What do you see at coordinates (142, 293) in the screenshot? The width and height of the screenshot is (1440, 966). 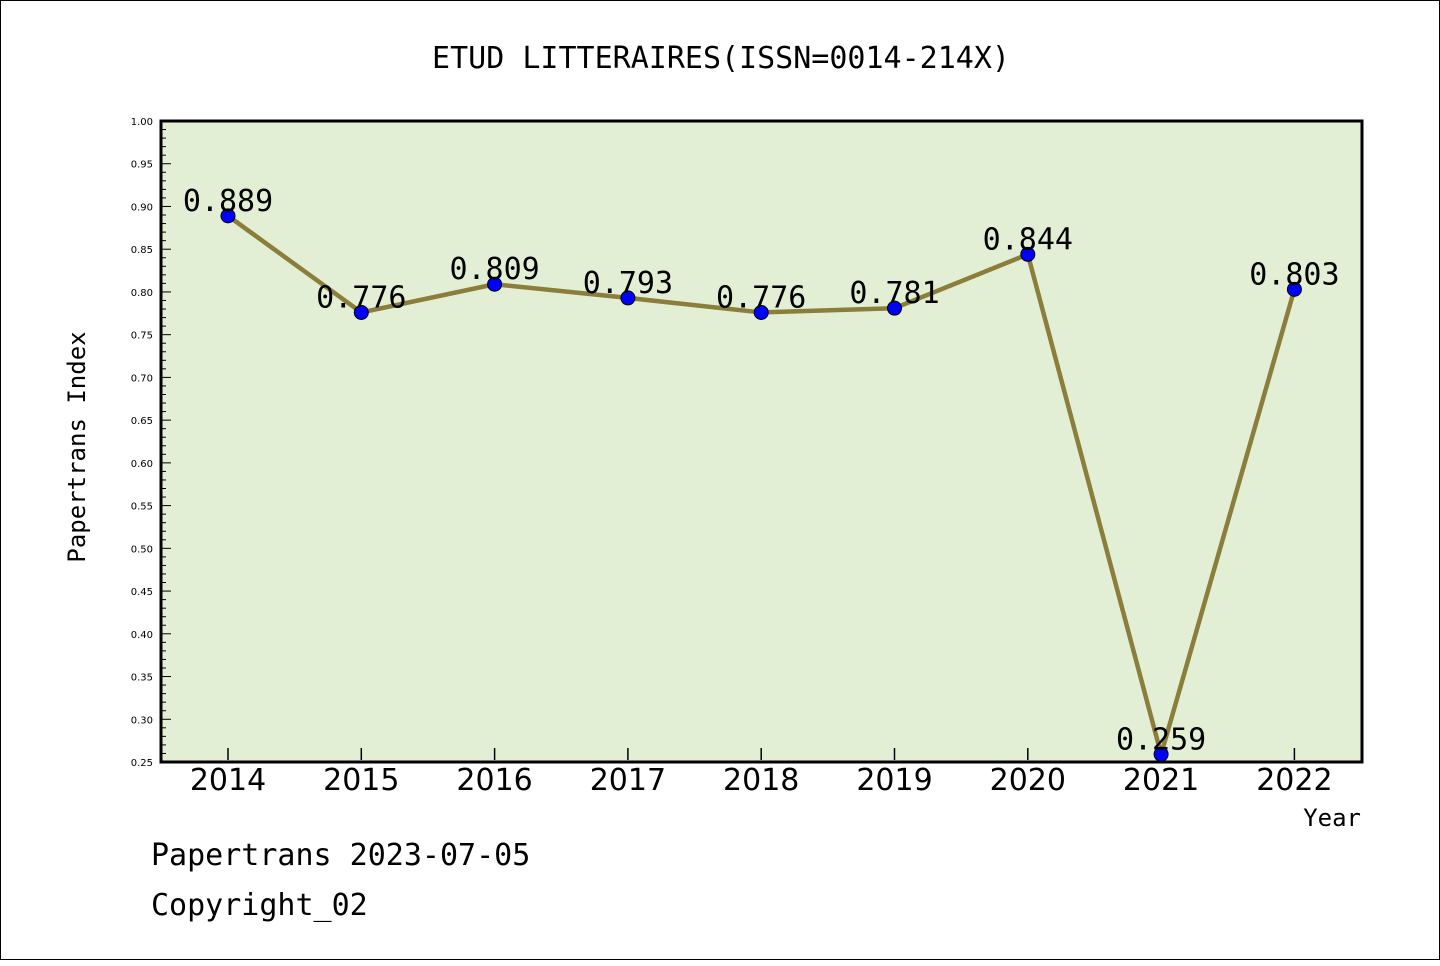 I see `y-tick-label: 0.80` at bounding box center [142, 293].